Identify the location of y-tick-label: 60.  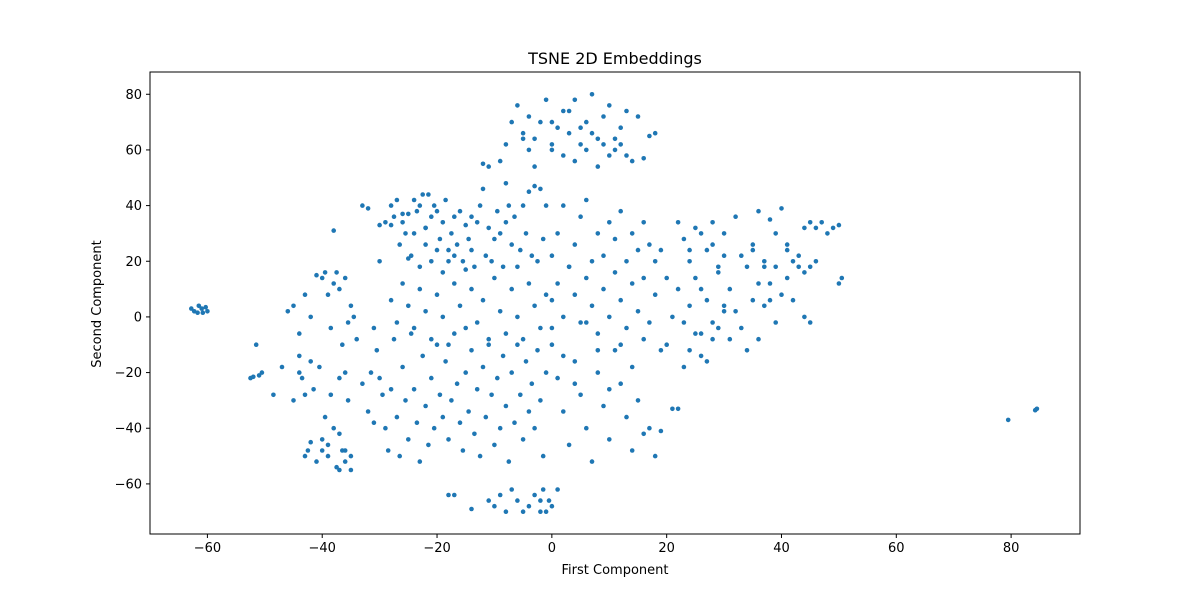
(133, 150).